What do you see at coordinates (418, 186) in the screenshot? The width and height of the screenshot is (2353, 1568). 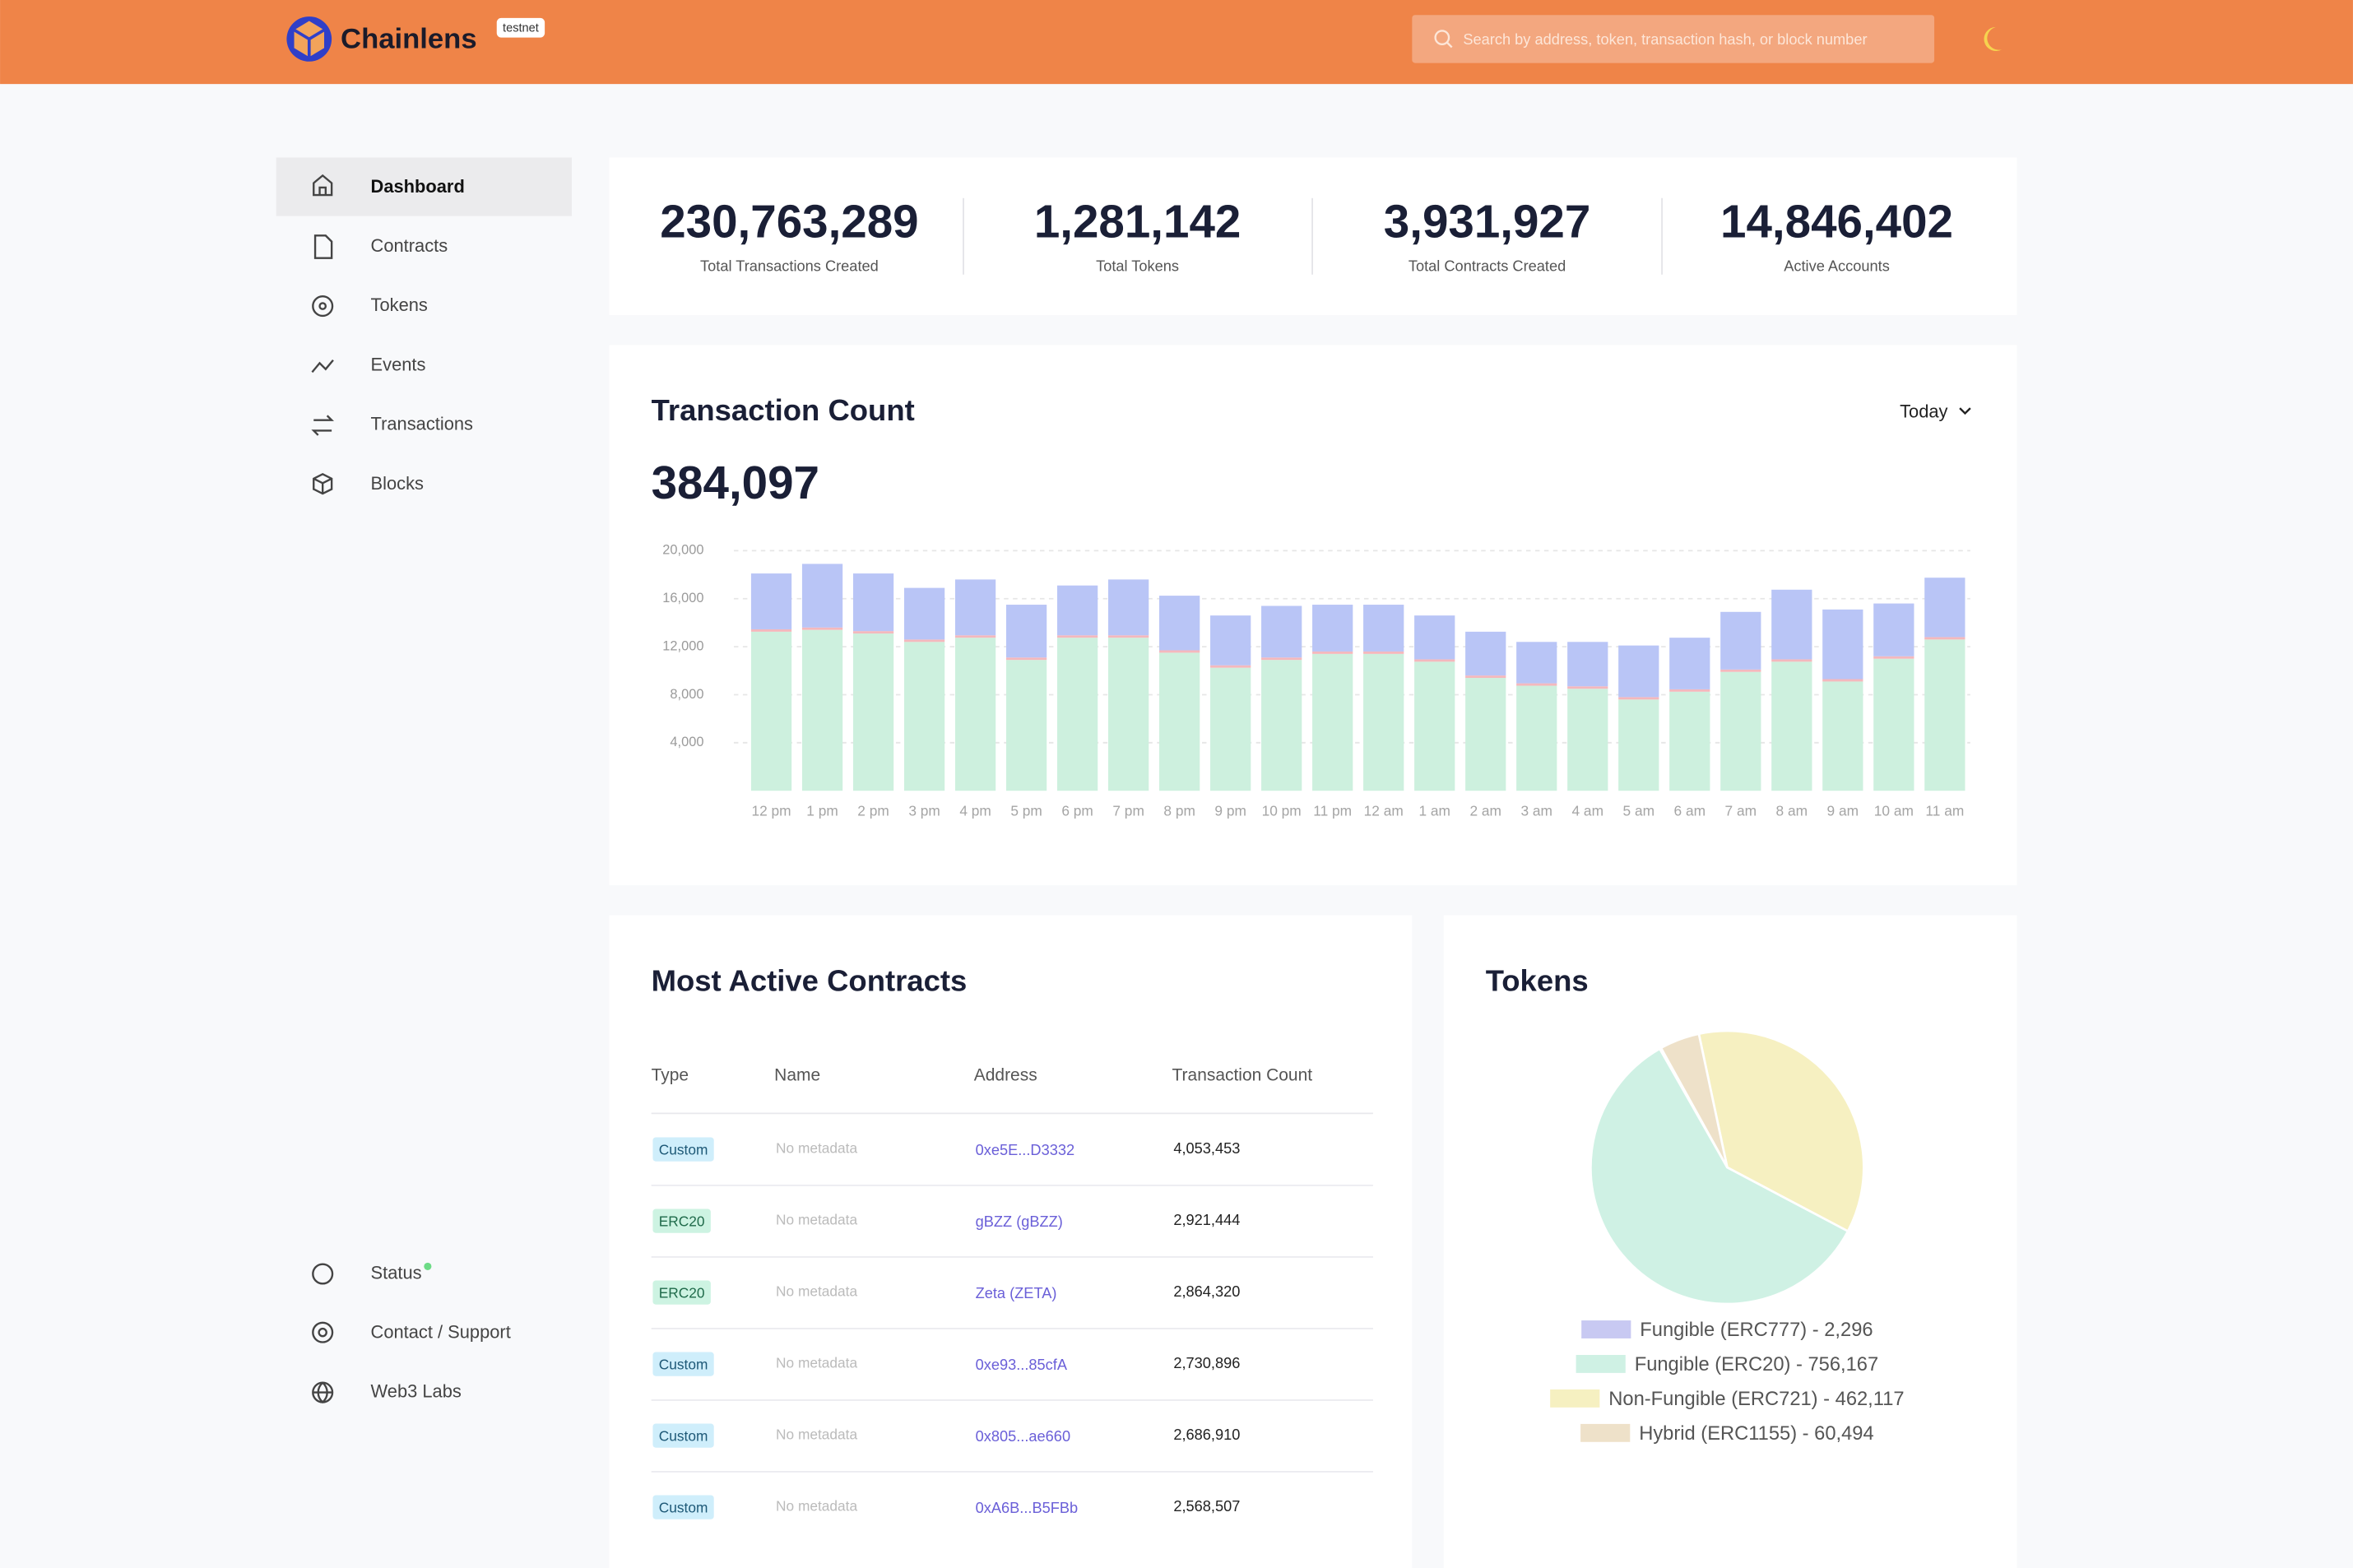 I see `nav-item: Dashboard` at bounding box center [418, 186].